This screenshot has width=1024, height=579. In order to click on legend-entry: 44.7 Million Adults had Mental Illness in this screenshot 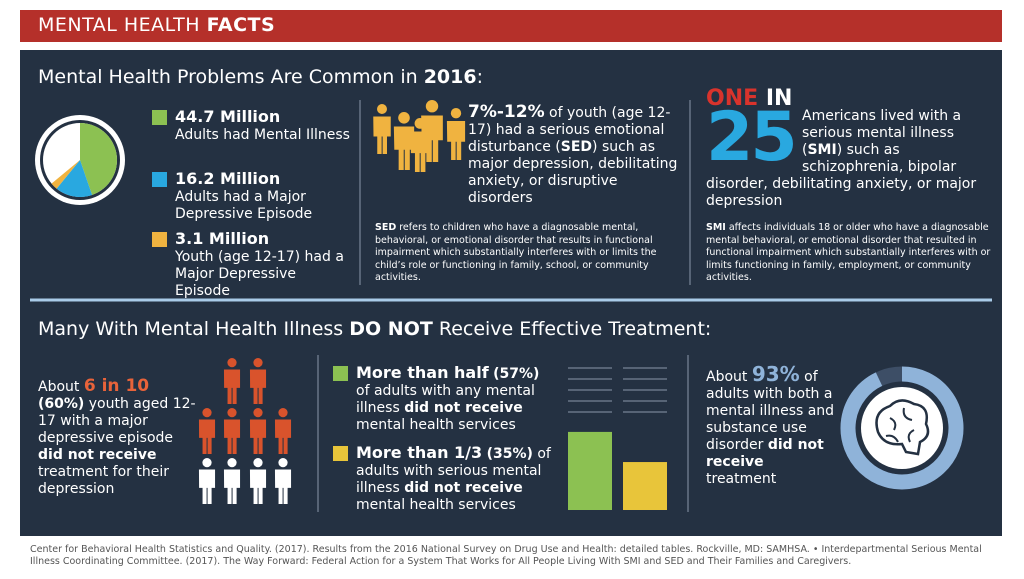, I will do `click(262, 126)`.